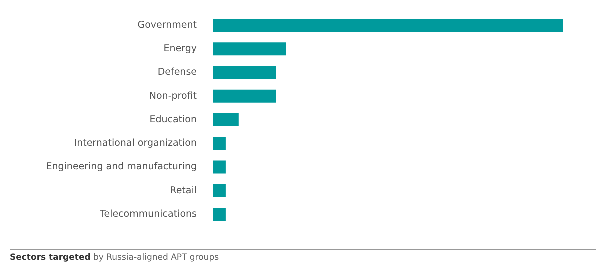 Image resolution: width=607 pixels, height=264 pixels. What do you see at coordinates (173, 120) in the screenshot?
I see `y-tick-label: Education` at bounding box center [173, 120].